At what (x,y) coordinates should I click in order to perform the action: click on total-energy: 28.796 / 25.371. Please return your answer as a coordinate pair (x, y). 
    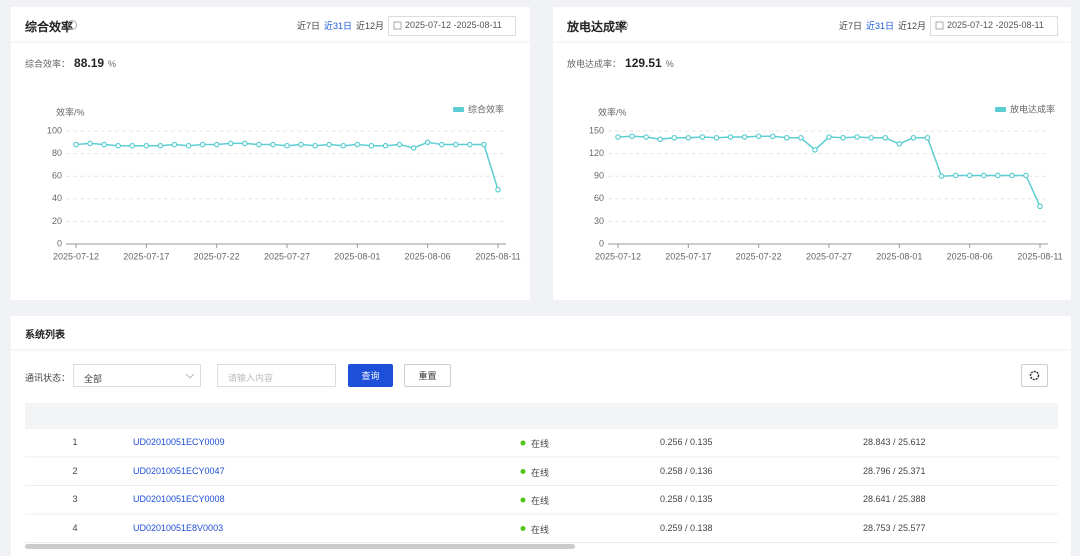
    Looking at the image, I should click on (894, 470).